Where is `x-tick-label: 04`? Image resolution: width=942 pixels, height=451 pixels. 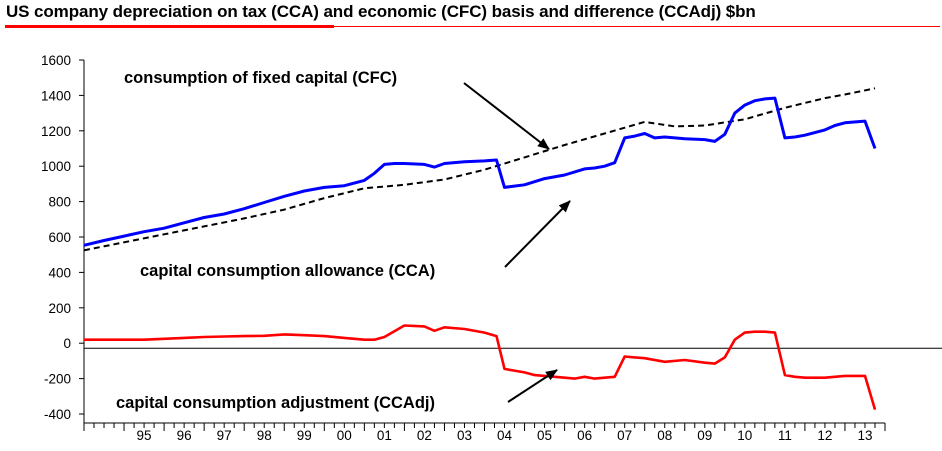
x-tick-label: 04 is located at coordinates (505, 435).